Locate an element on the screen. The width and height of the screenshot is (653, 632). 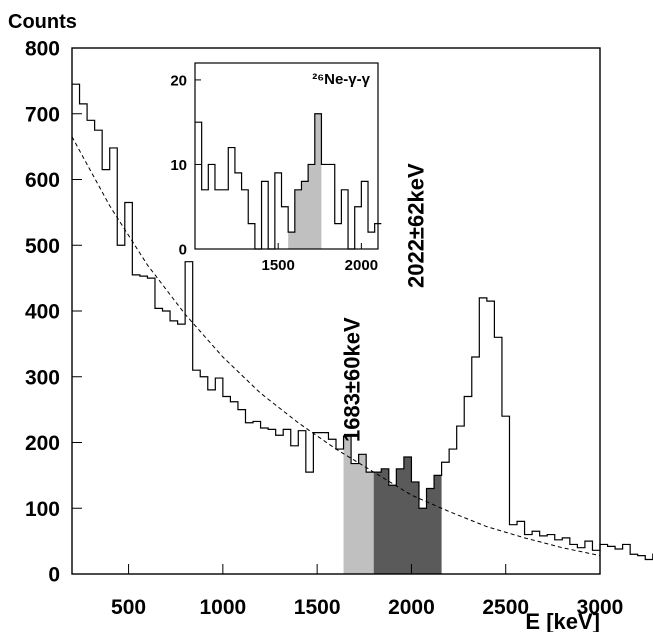
peak-annotation: 1683±60keV is located at coordinates (352, 379).